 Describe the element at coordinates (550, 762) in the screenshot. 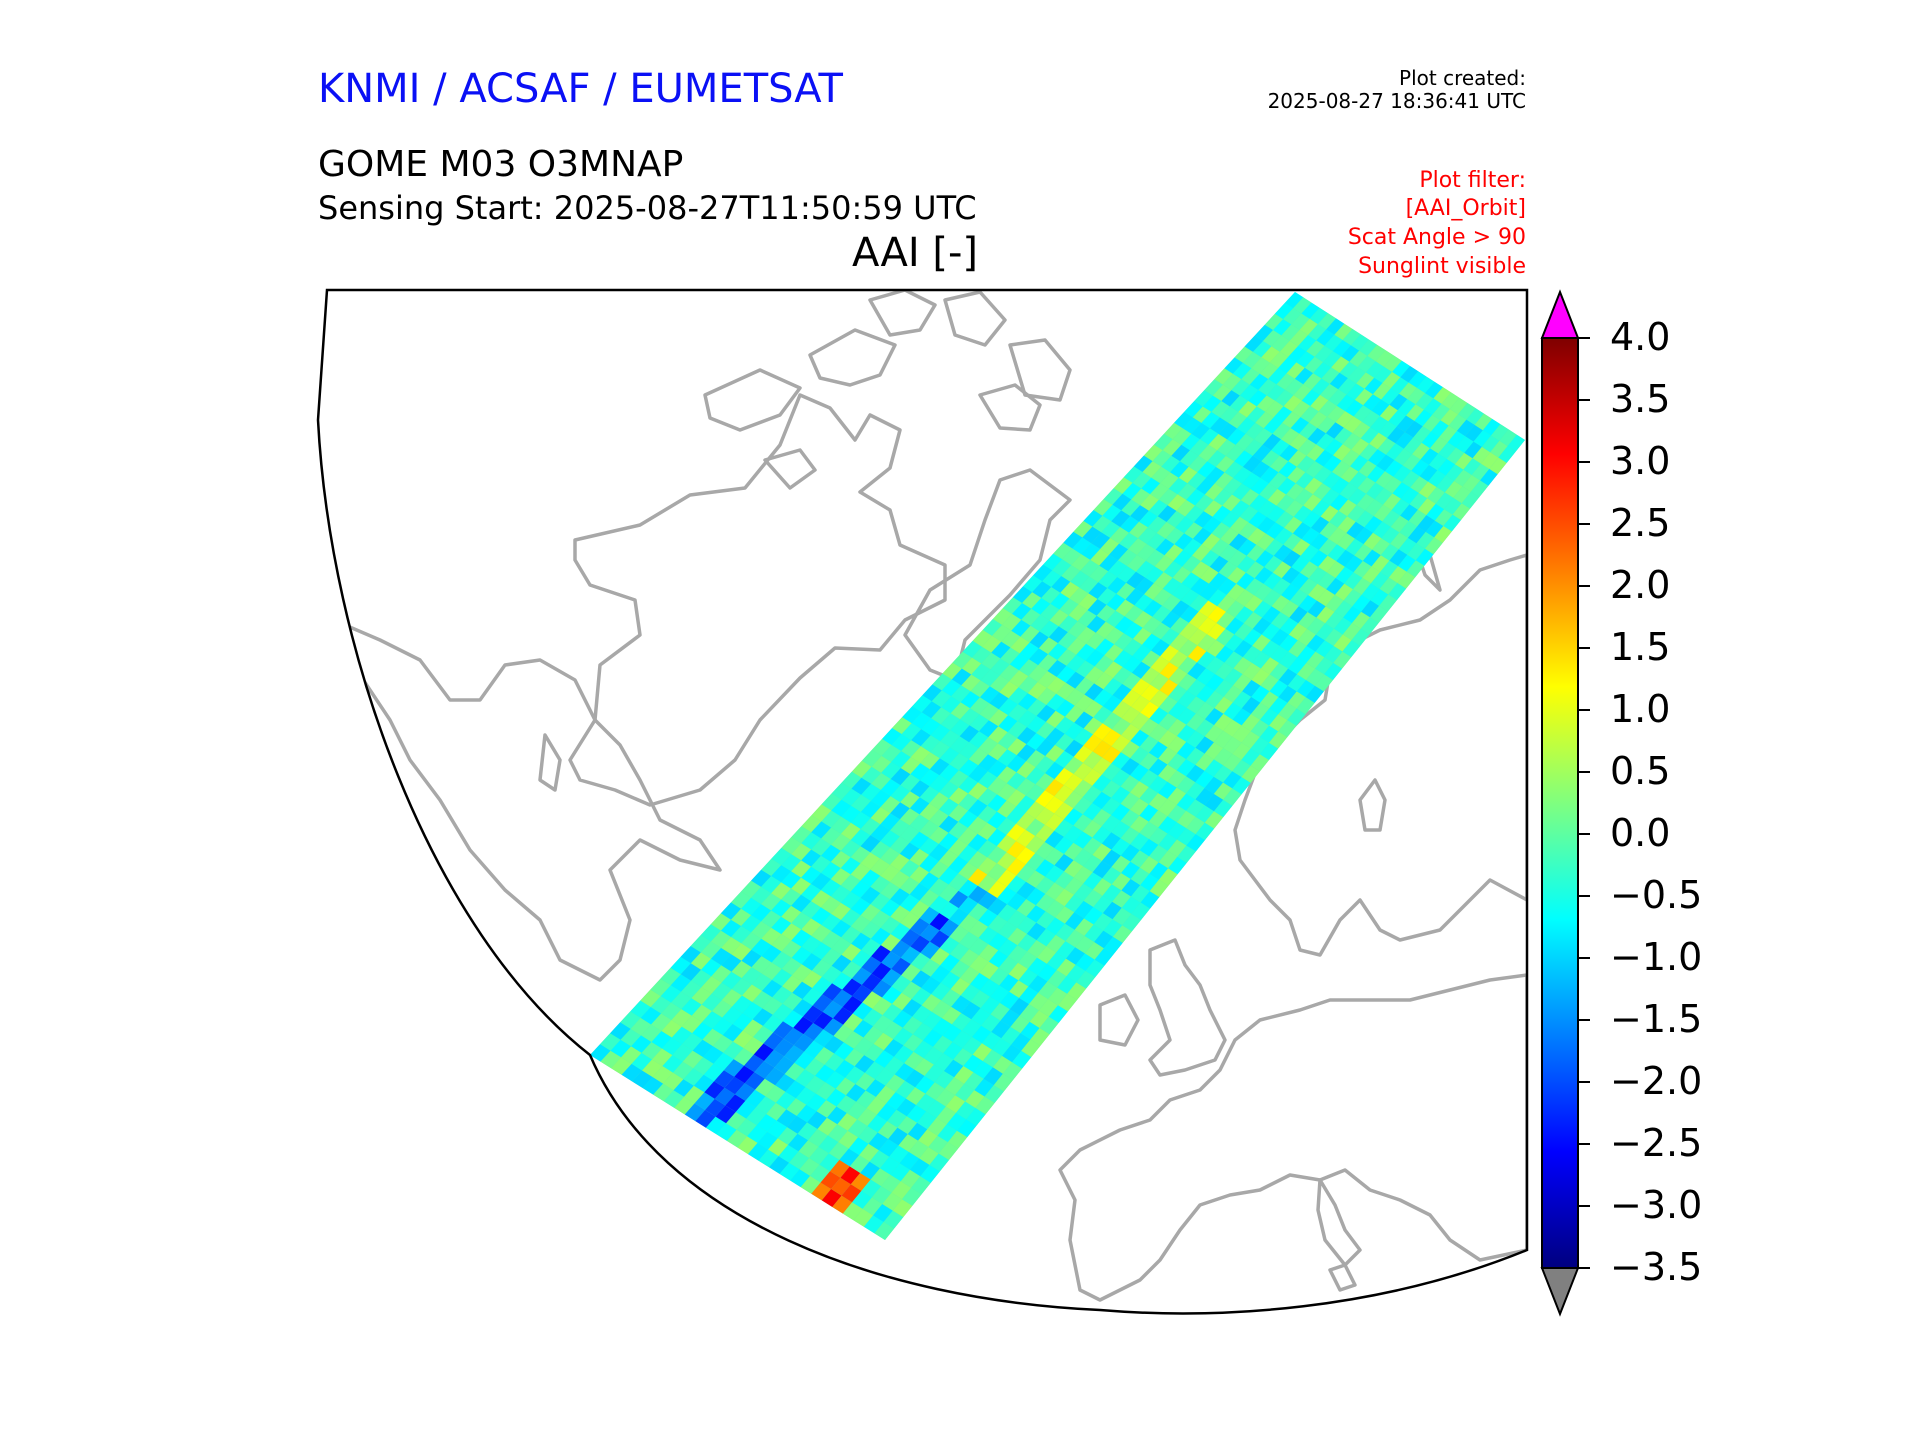

I see `baffin-inlet` at that location.